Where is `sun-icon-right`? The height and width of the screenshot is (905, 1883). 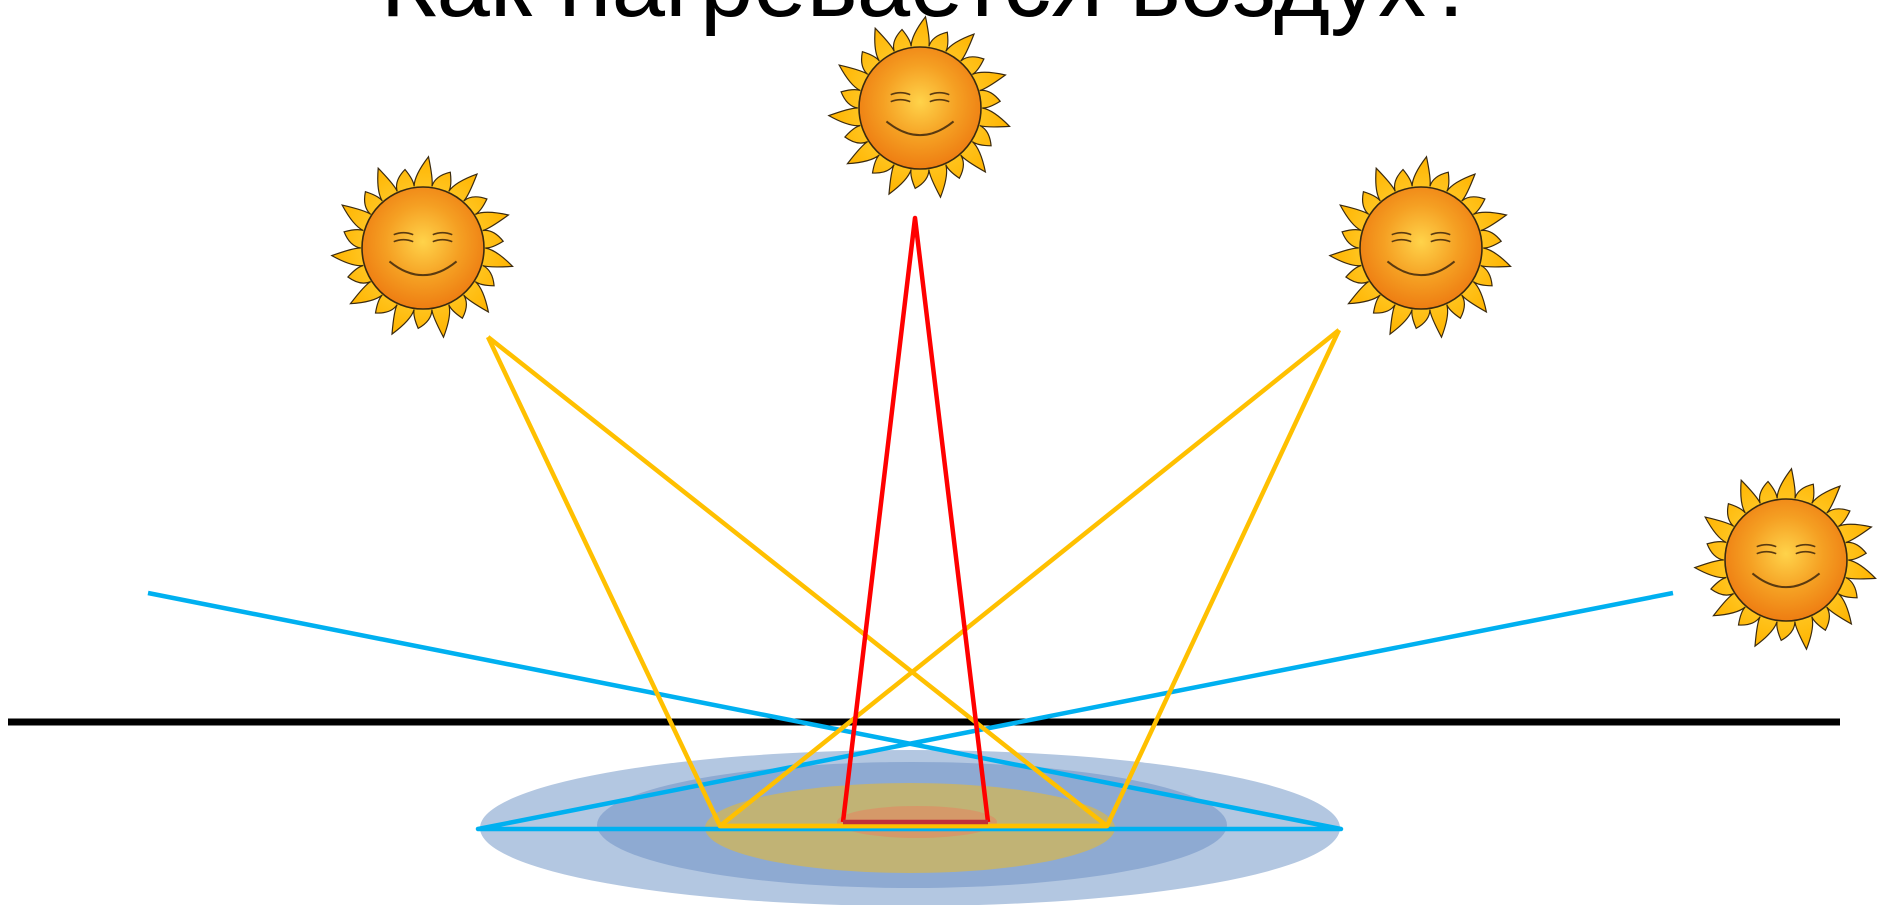
sun-icon-right is located at coordinates (1420, 247).